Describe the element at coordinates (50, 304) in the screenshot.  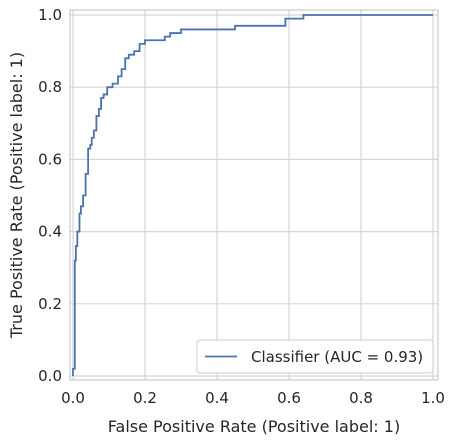
I see `y-tick-label-1: 0.2` at that location.